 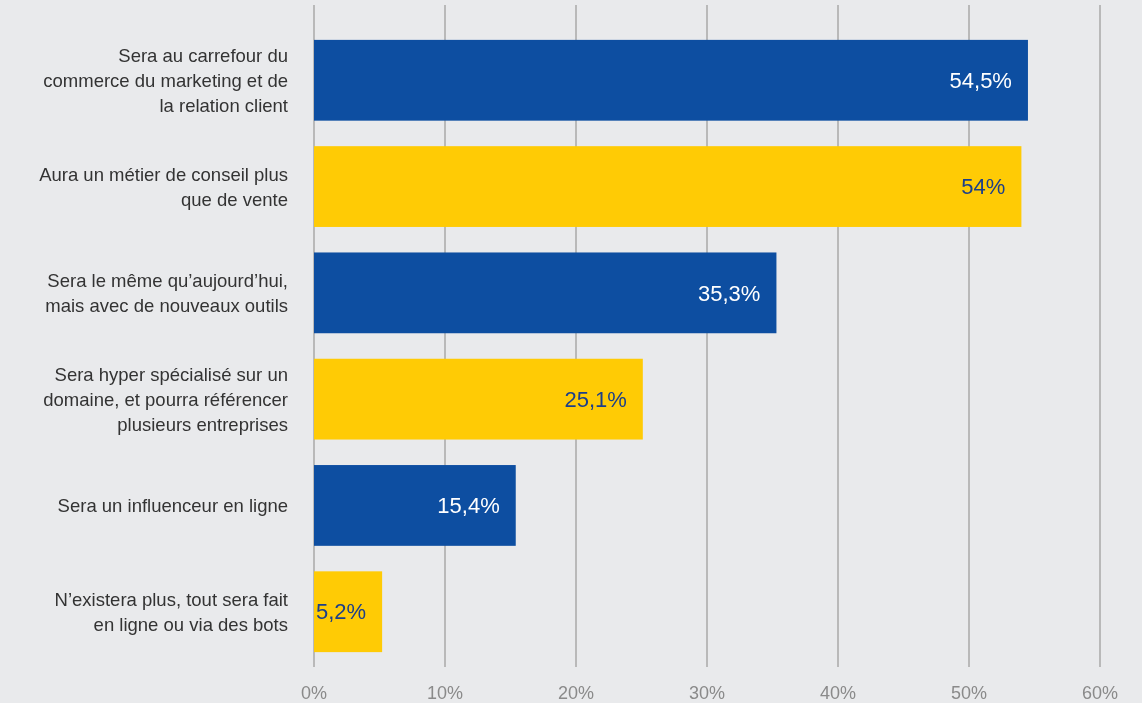 I want to click on x-tick-label: 40%, so click(x=838, y=693).